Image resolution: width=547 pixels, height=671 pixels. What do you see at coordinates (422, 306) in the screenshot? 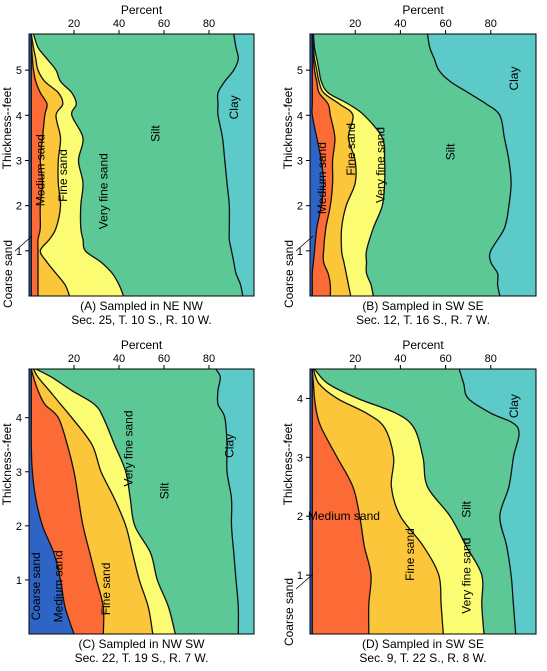
I see `caption-line-1: (B) Sampled in SW SE` at bounding box center [422, 306].